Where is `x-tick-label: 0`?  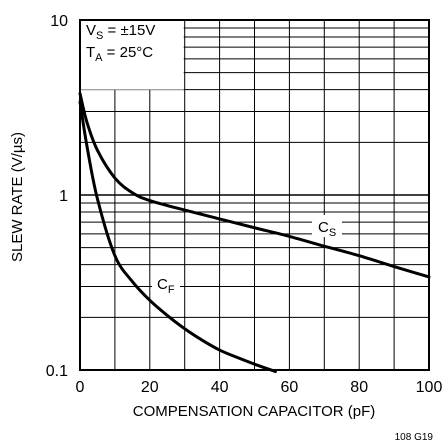
x-tick-label: 0 is located at coordinates (80, 387).